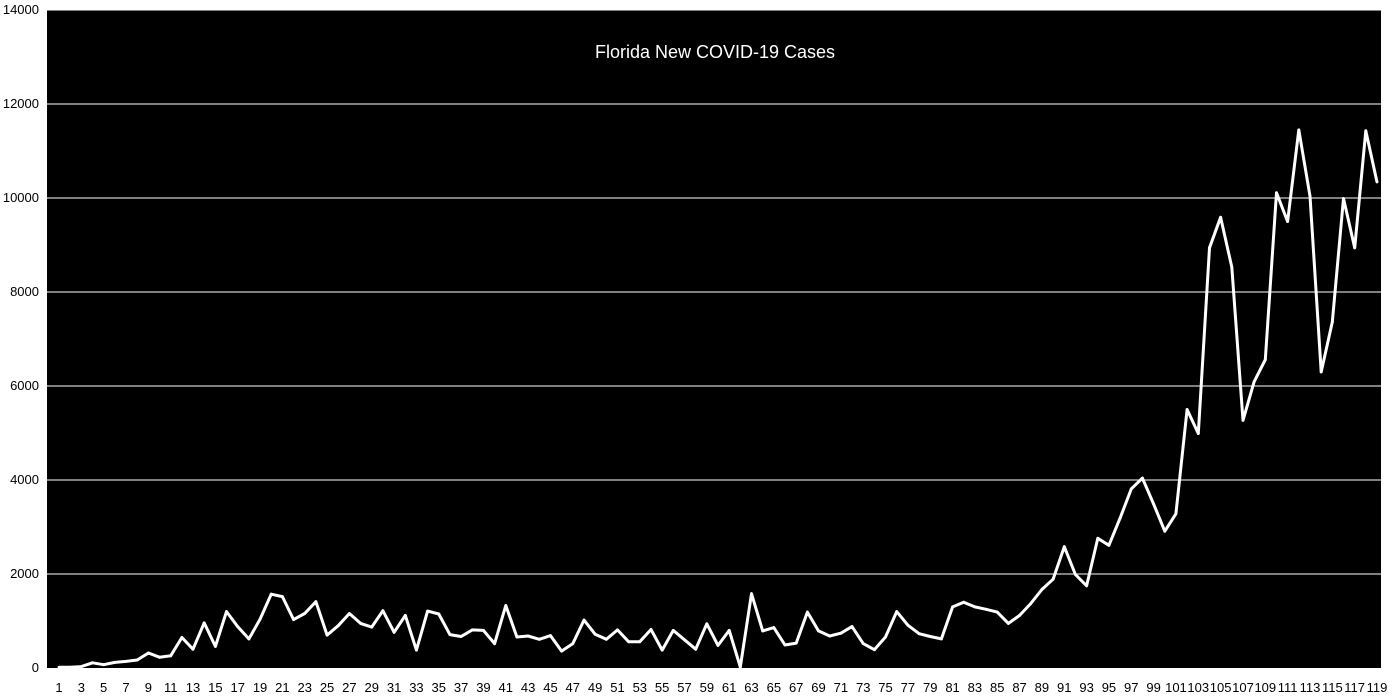  I want to click on x-tick-label: 33, so click(416, 687).